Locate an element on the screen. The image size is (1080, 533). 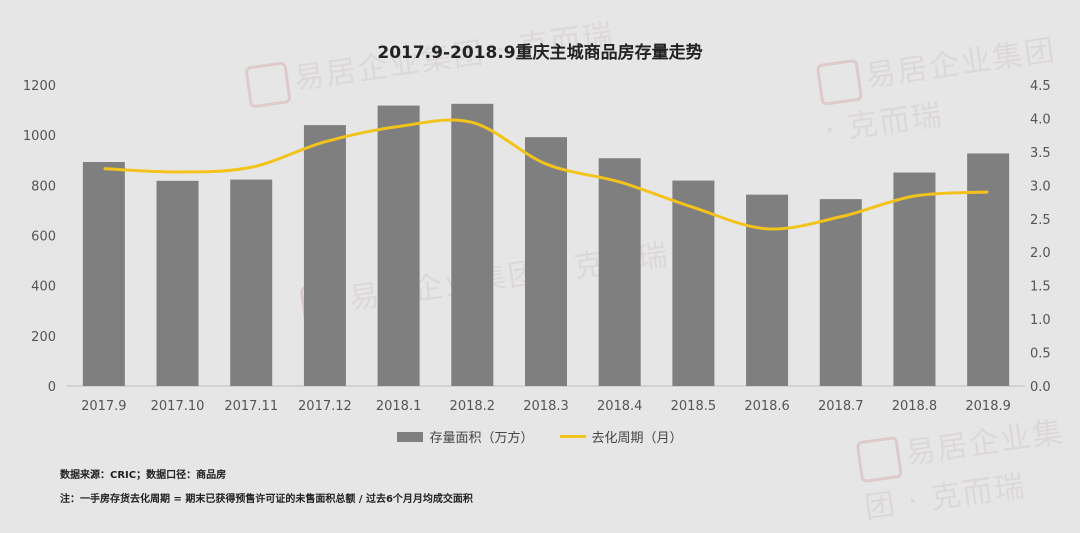
y-right-tick-label: 4.5 is located at coordinates (1040, 86).